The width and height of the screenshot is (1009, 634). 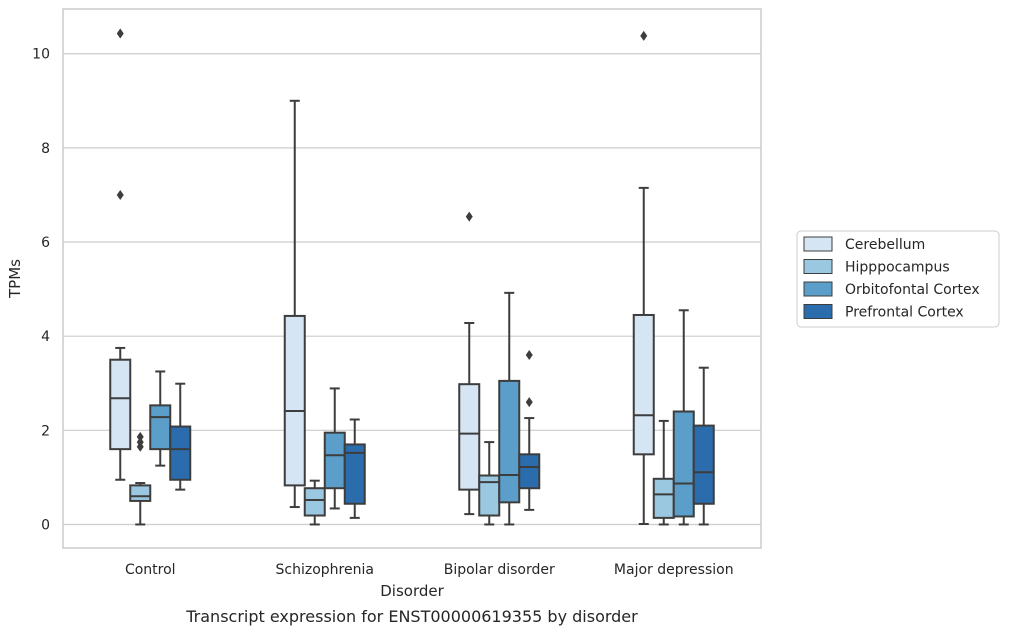 I want to click on legend-item: Orbitofontal Cortex, so click(x=891, y=289).